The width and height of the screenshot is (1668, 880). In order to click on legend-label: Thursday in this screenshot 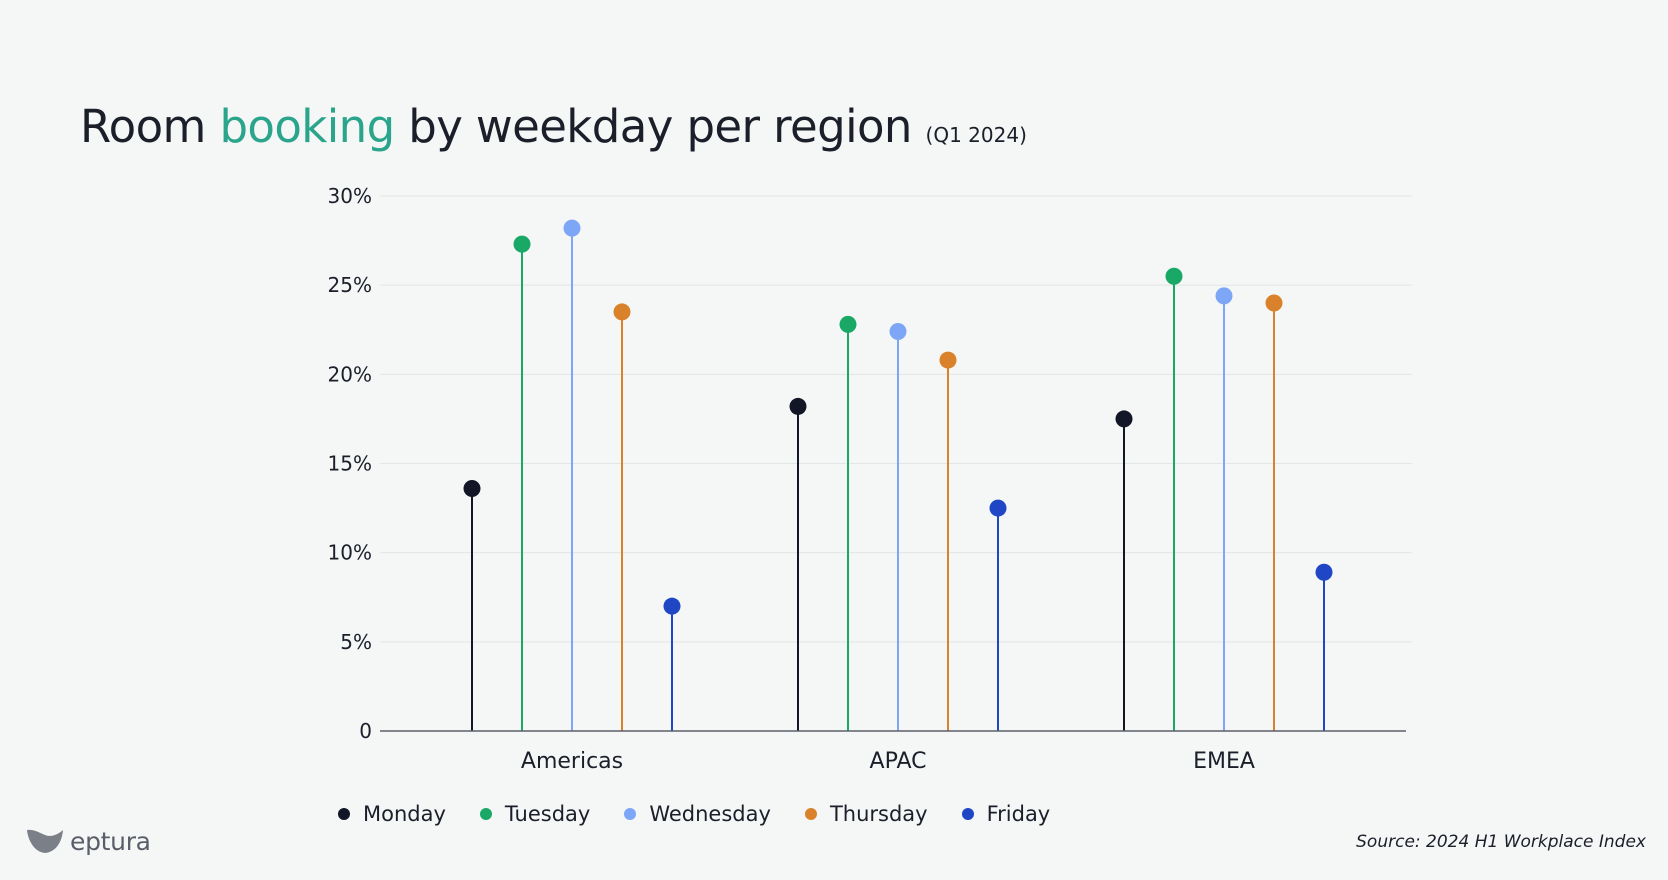, I will do `click(878, 814)`.